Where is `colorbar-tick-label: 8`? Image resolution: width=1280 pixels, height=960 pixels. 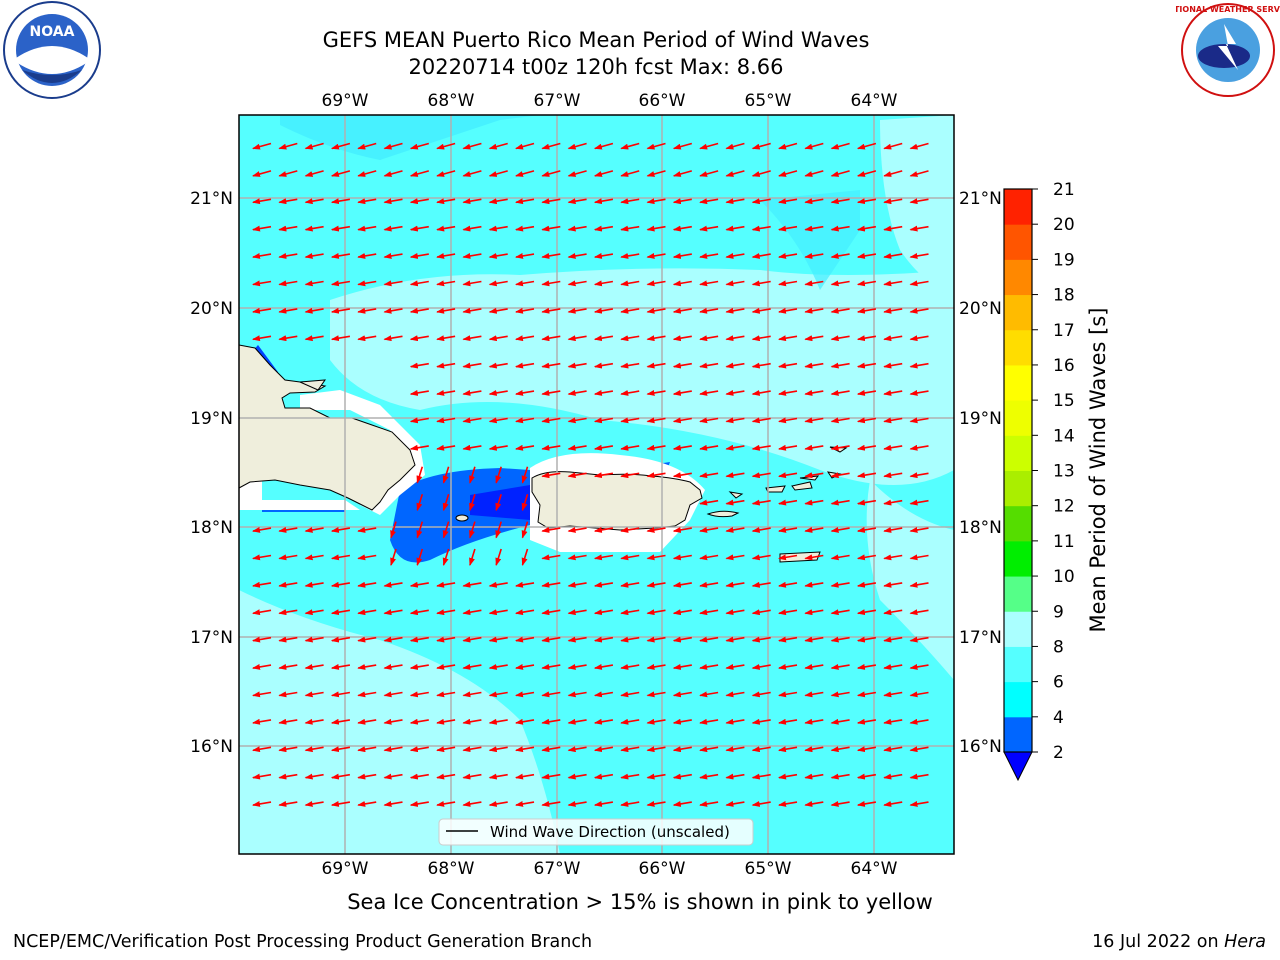
colorbar-tick-label: 8 is located at coordinates (1058, 647).